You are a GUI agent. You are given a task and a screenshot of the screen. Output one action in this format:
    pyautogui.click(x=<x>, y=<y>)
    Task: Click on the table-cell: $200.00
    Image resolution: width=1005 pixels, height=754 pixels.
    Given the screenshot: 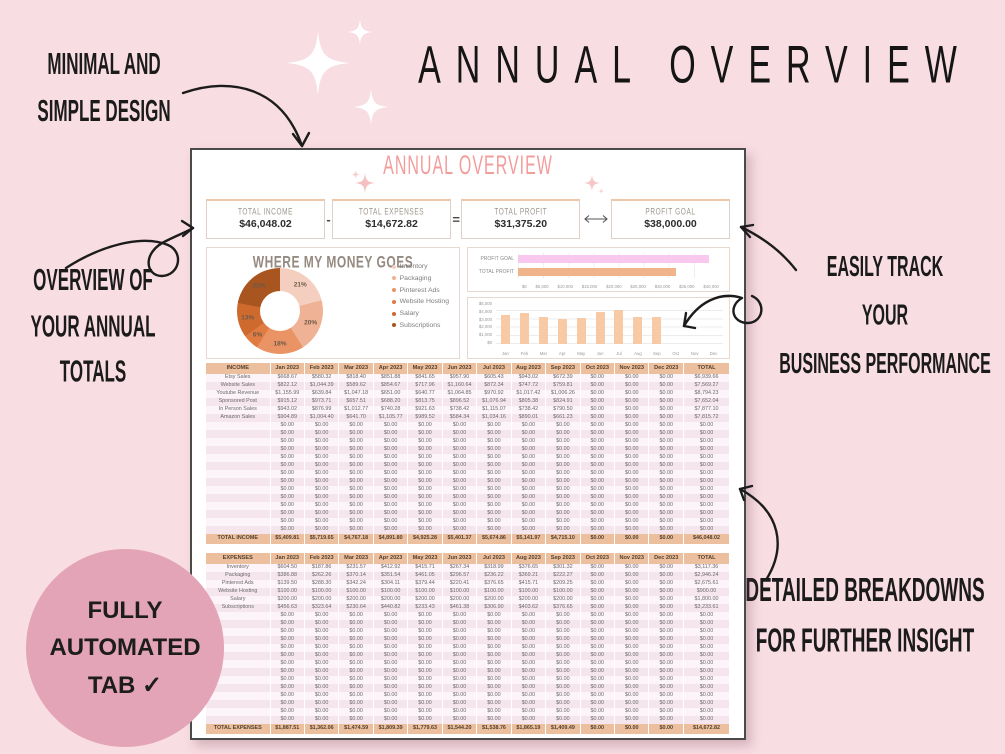 What is the action you would take?
    pyautogui.click(x=460, y=600)
    